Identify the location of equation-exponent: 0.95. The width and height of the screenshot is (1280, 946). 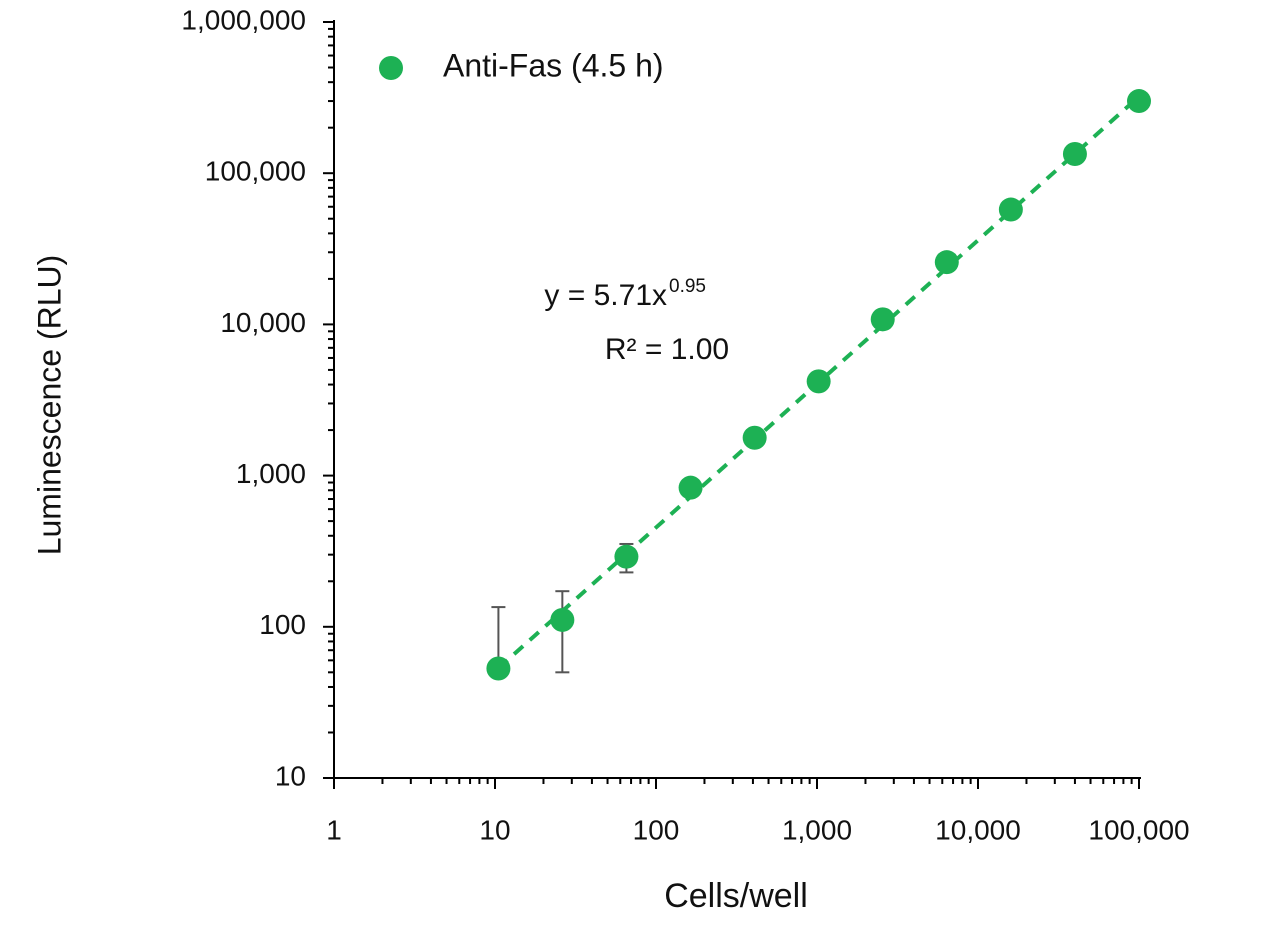
(687, 286).